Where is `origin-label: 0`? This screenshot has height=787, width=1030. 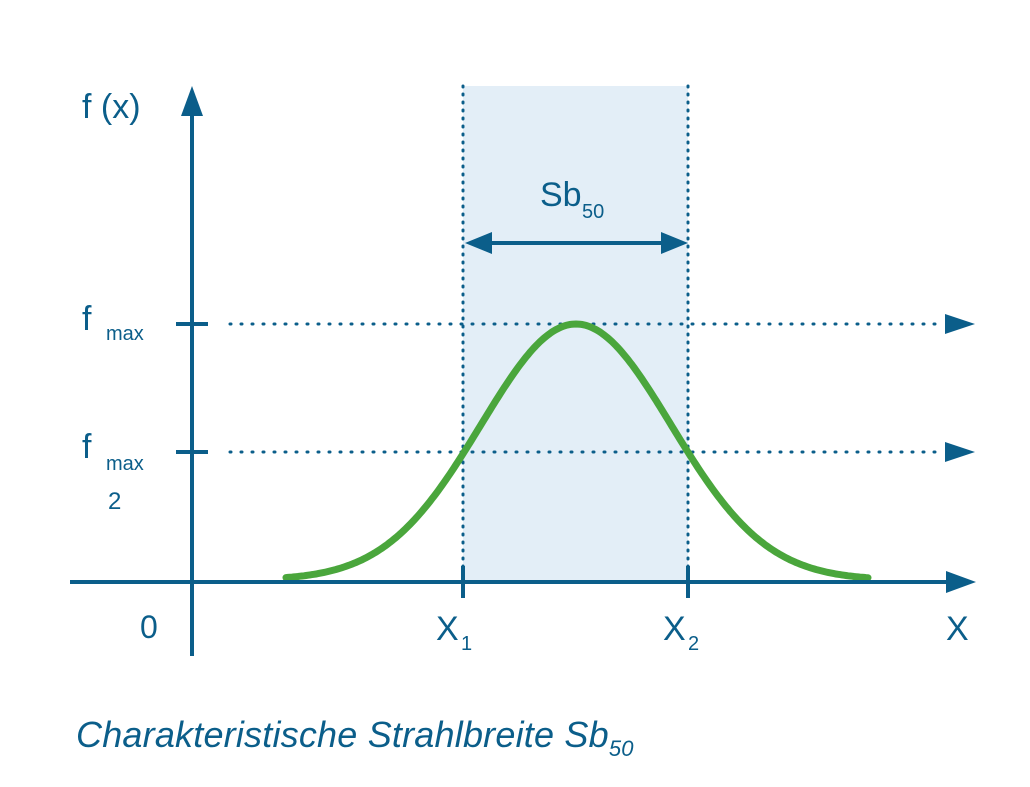
origin-label: 0 is located at coordinates (149, 627).